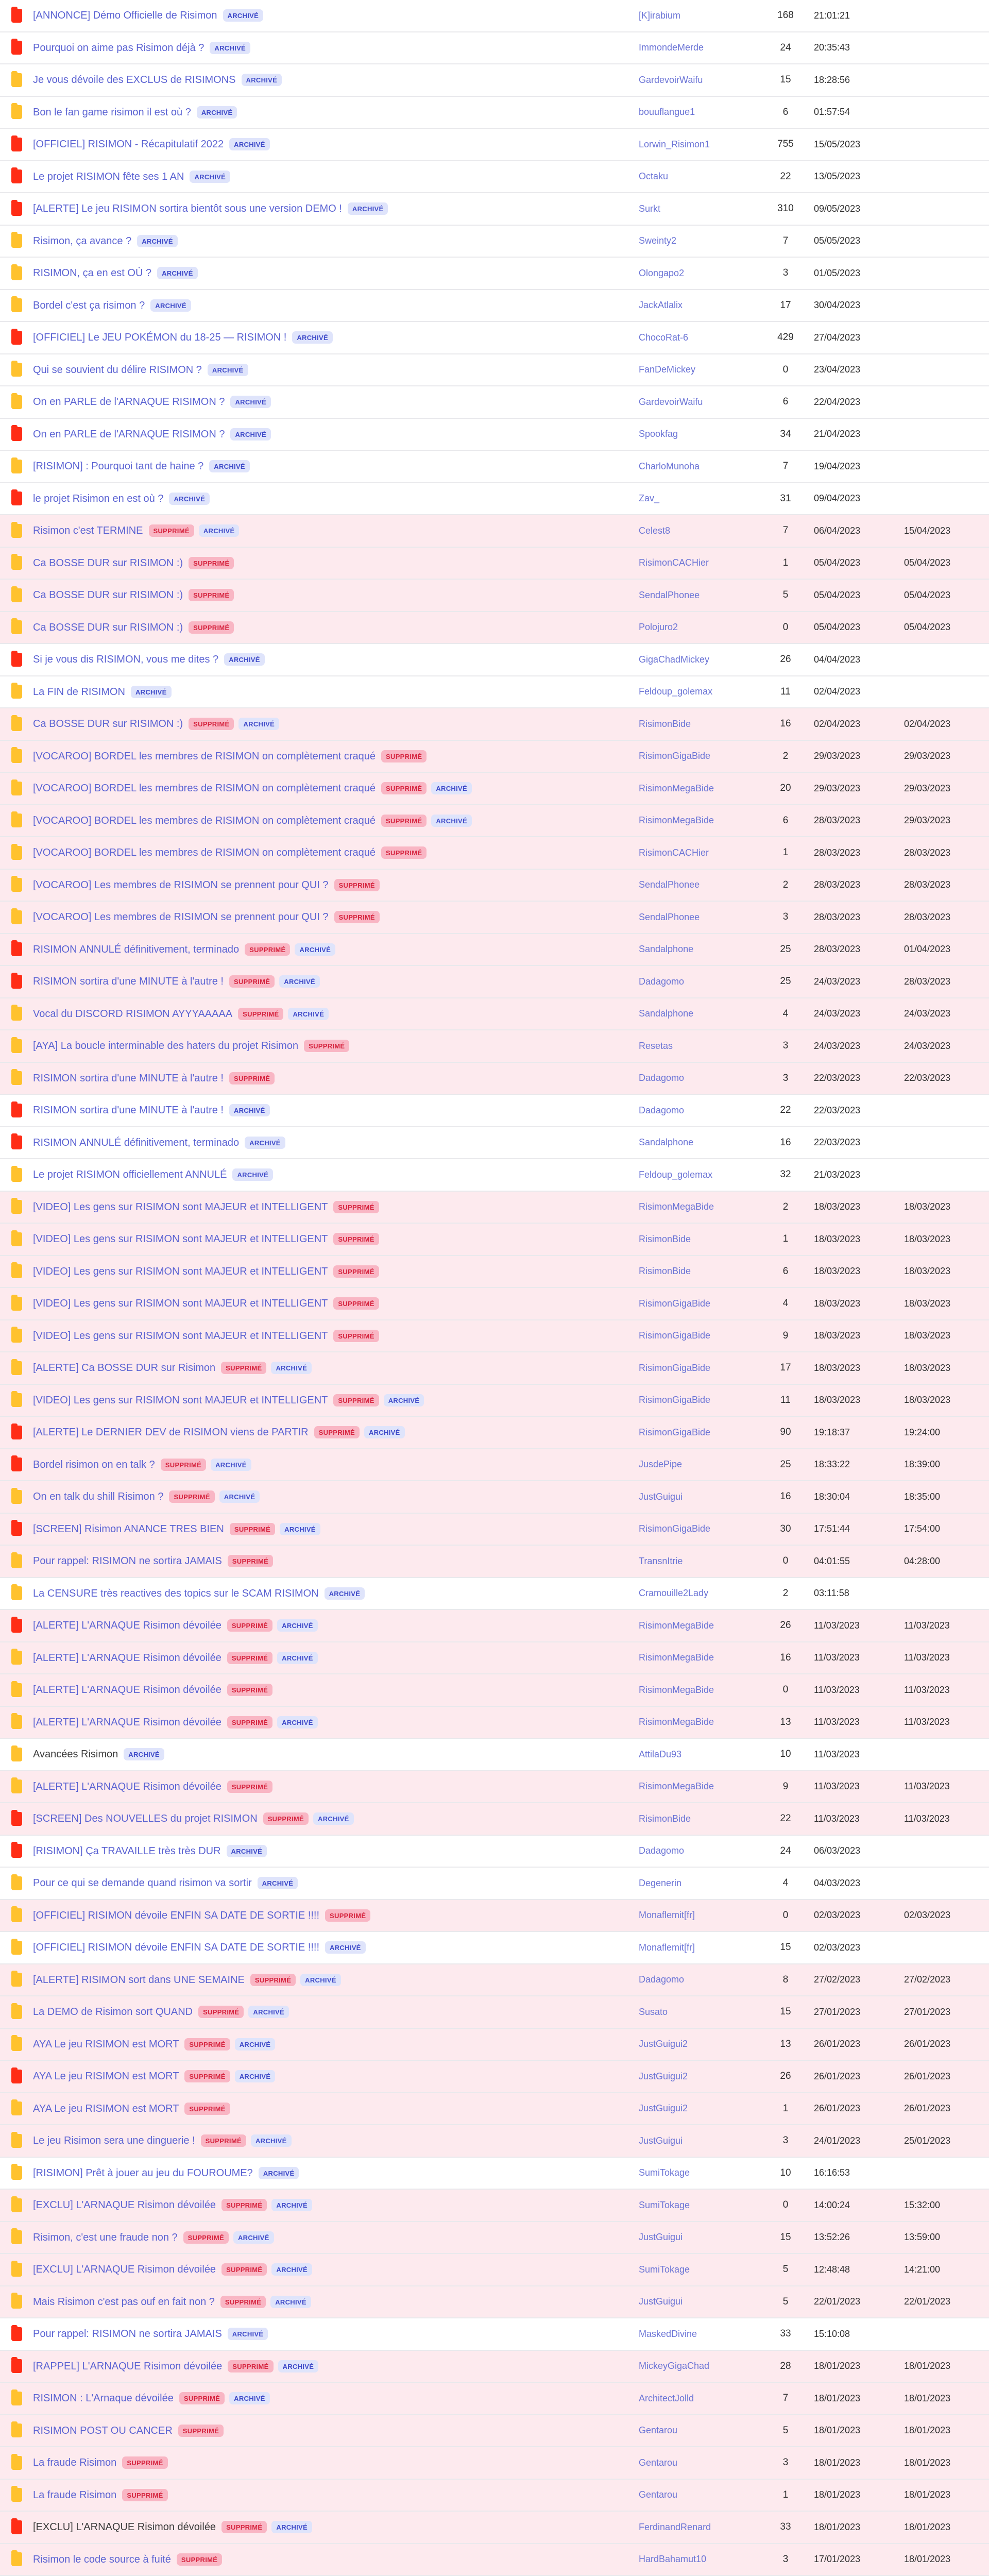 The height and width of the screenshot is (2576, 989). Describe the element at coordinates (103, 2430) in the screenshot. I see `topic-title-link: RISIMON POST OU CANCER` at that location.